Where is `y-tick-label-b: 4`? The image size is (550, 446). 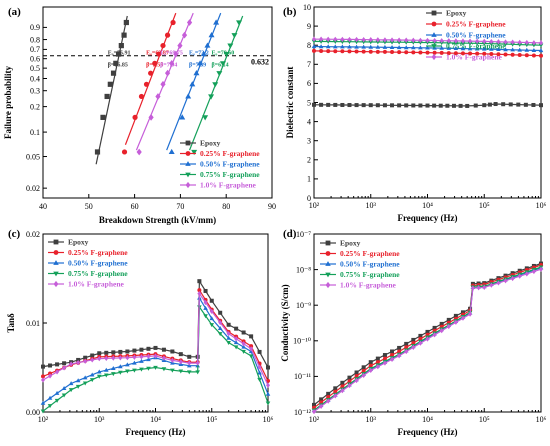
y-tick-label-b: 4 is located at coordinates (309, 121).